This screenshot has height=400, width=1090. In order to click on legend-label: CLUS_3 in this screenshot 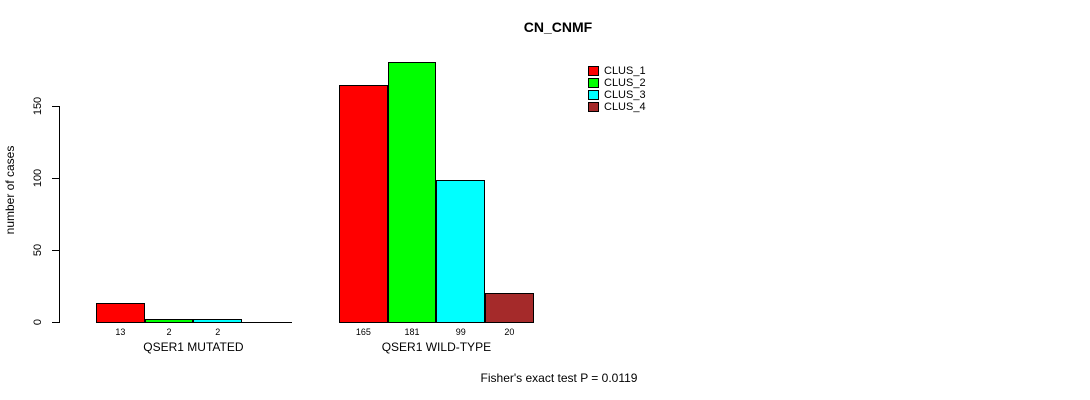, I will do `click(625, 95)`.